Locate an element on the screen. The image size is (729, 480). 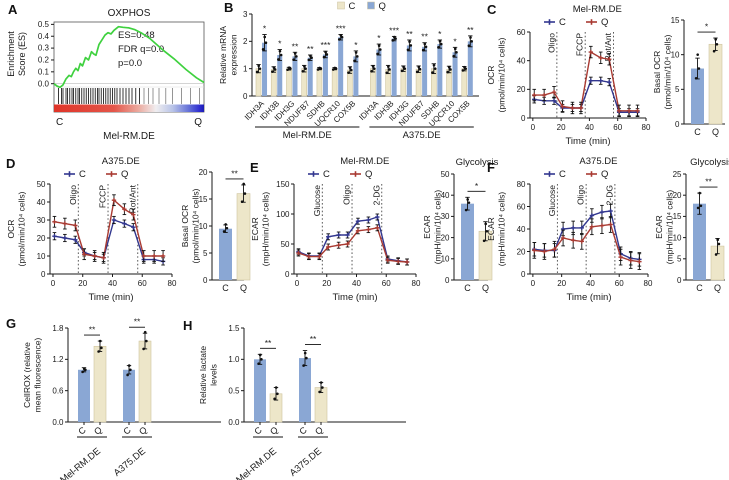
significance-star: *** is located at coordinates (394, 30).